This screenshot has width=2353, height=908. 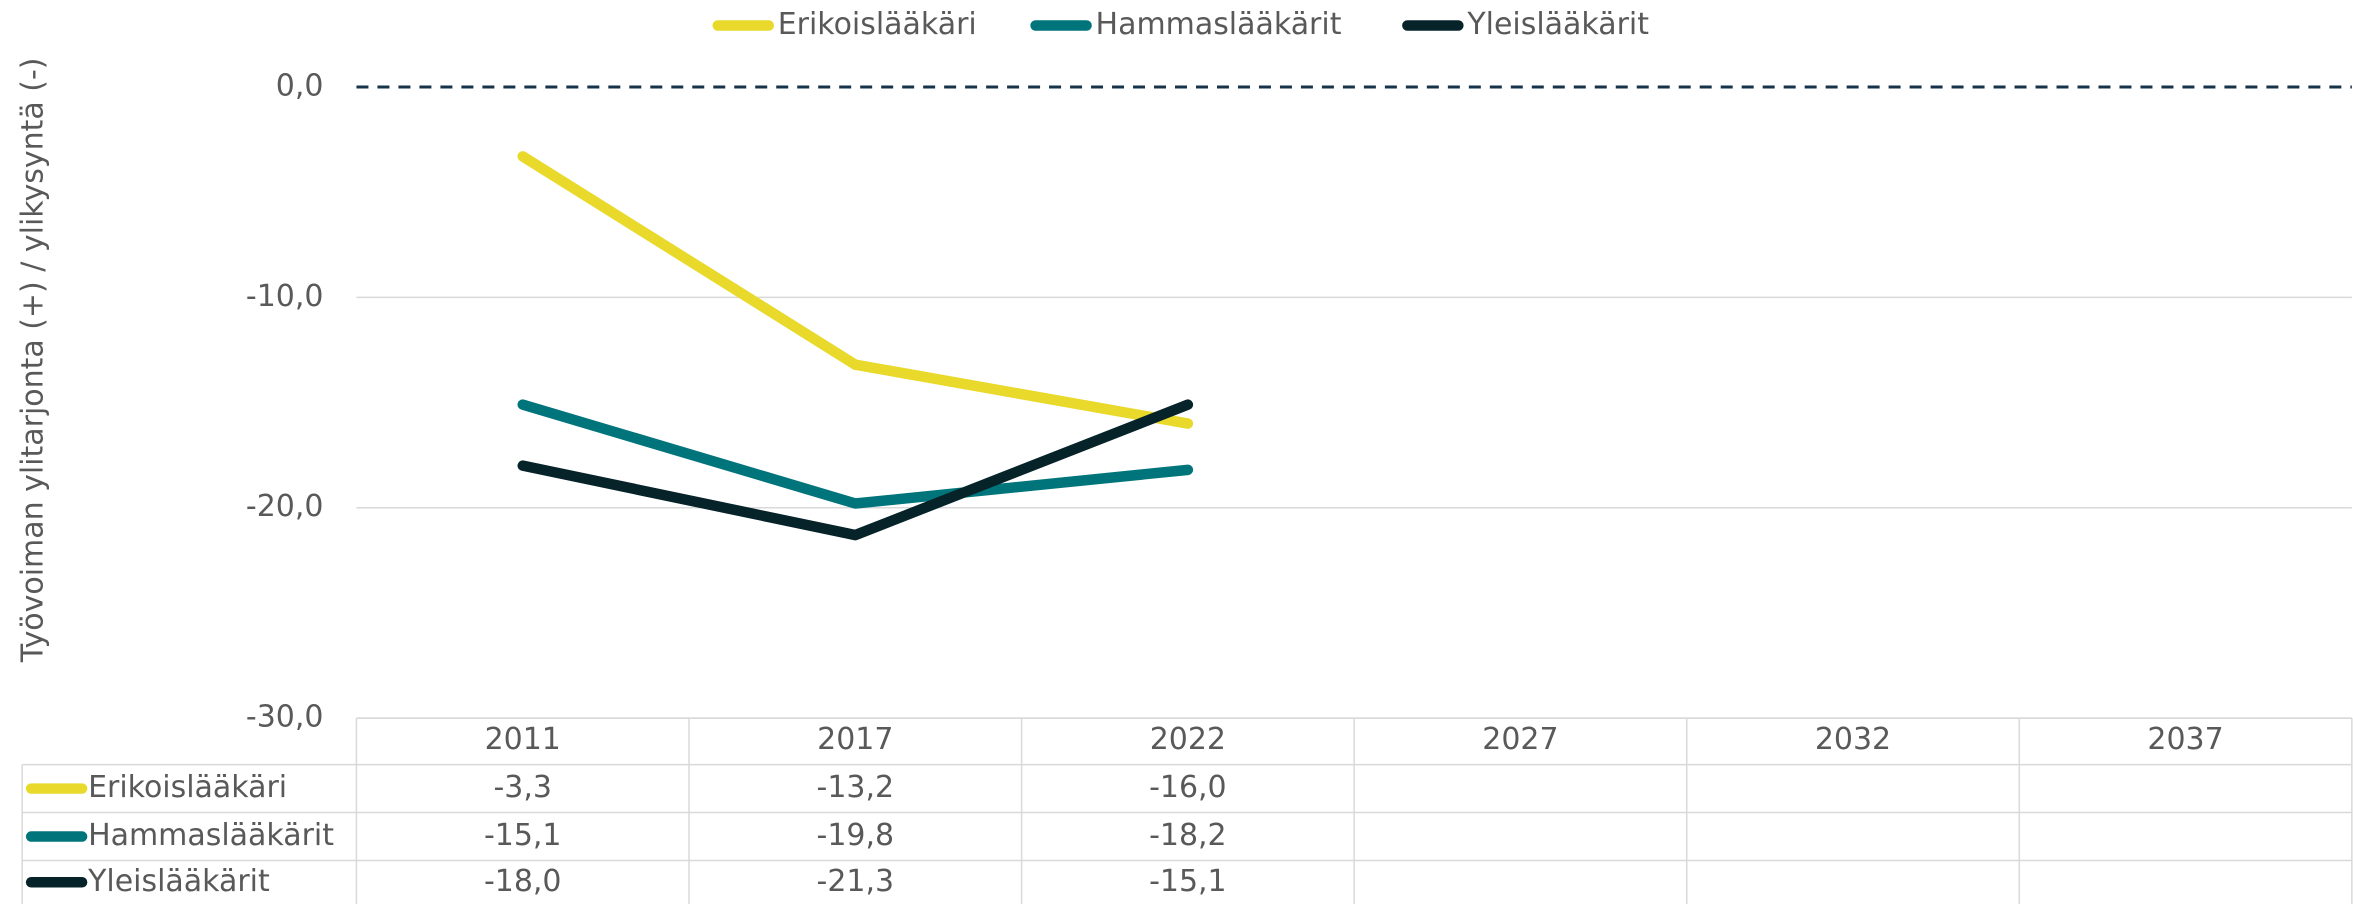 I want to click on table-row-label: Yleislääkärit, so click(x=178, y=881).